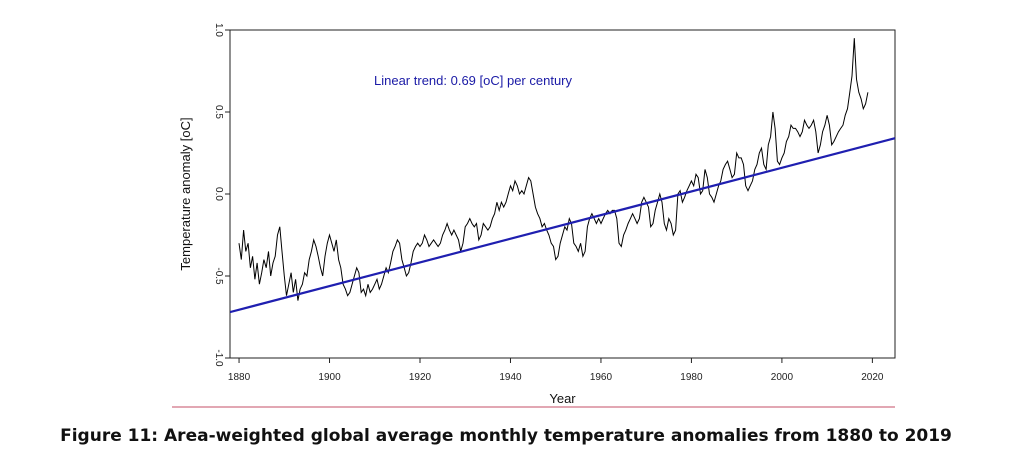 This screenshot has height=468, width=1012. What do you see at coordinates (473, 80) in the screenshot?
I see `trend-annotation: Linear trend: 0.69 [oC] per century` at bounding box center [473, 80].